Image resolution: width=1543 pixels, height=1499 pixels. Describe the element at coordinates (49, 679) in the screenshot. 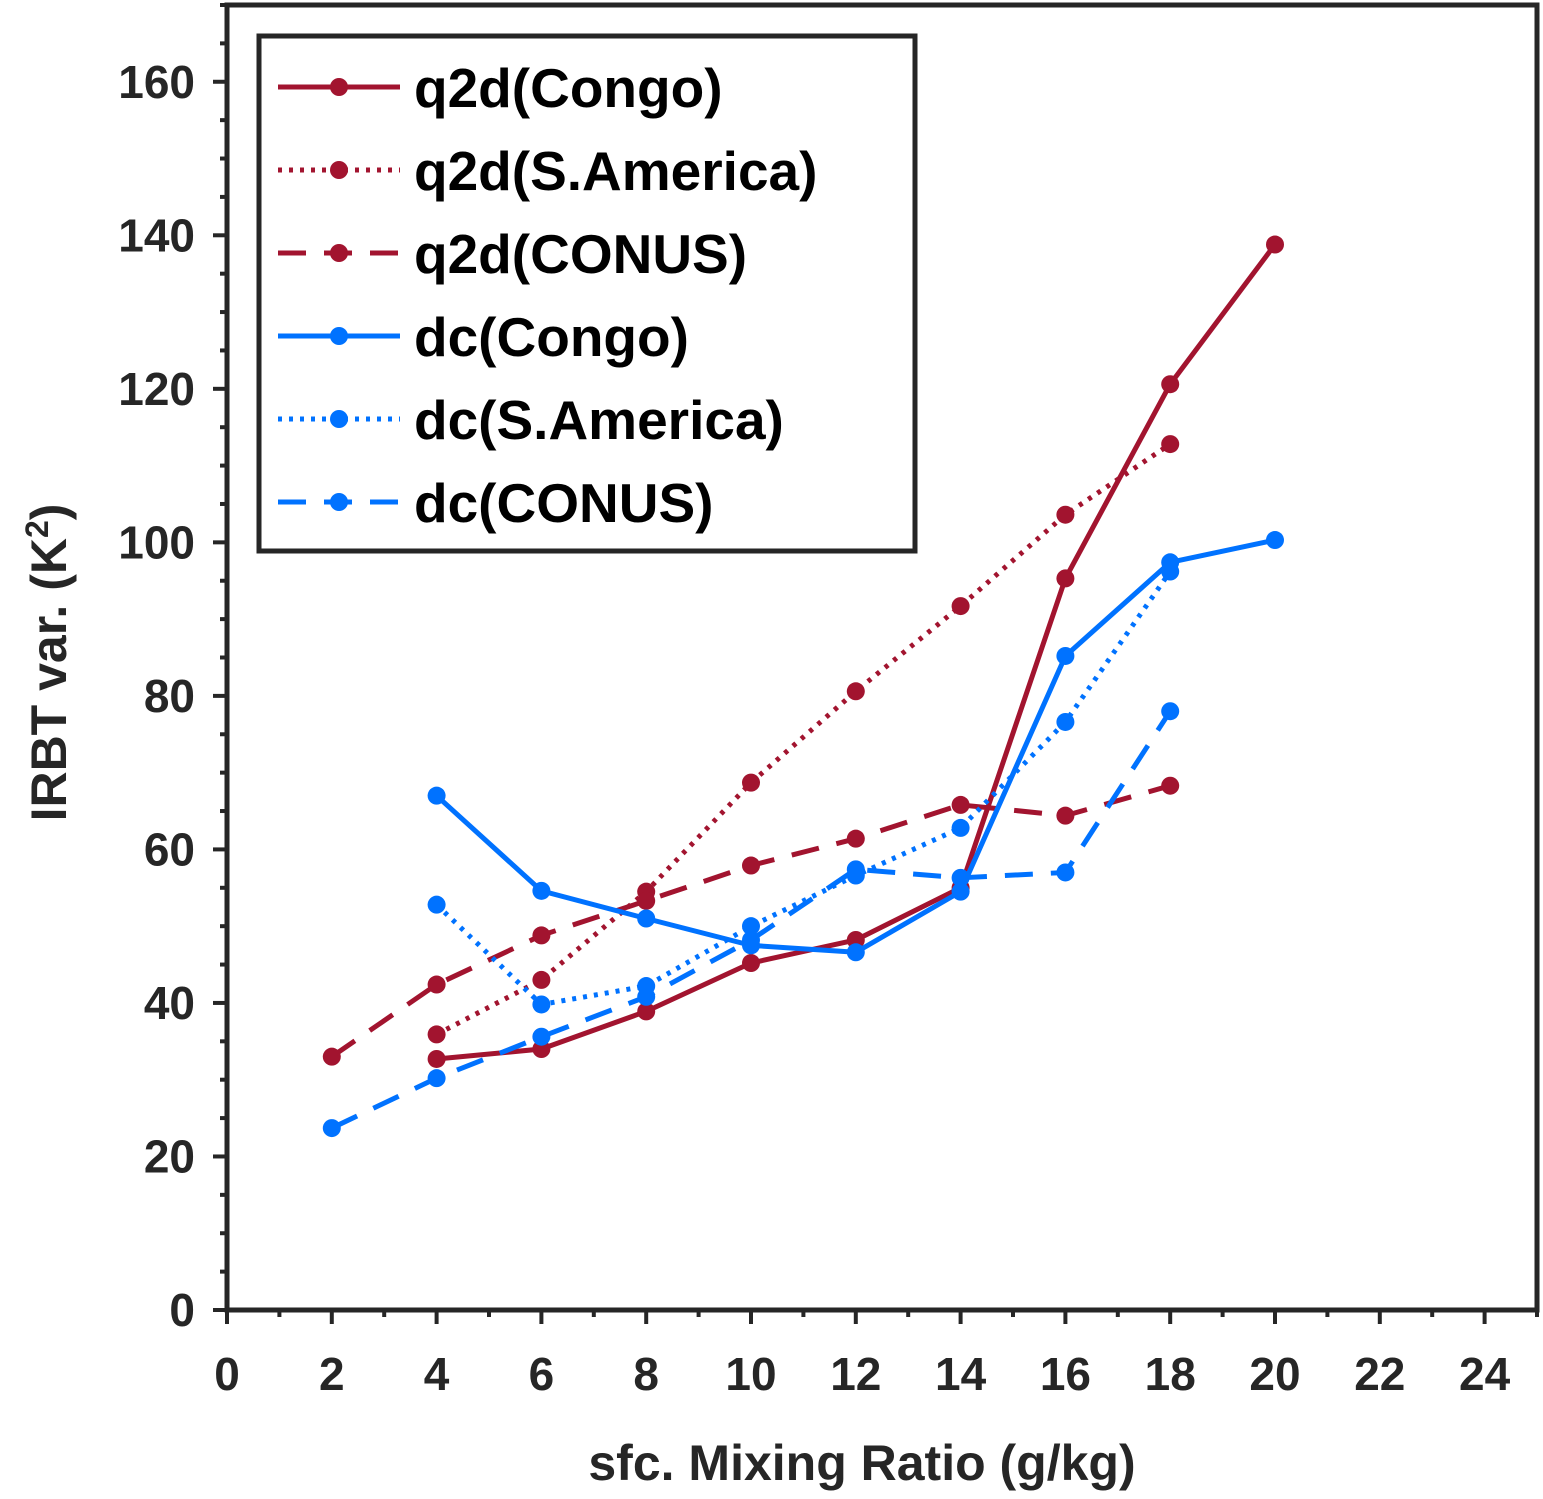

I see `y-axis-title-main: IRBT var. (K` at that location.